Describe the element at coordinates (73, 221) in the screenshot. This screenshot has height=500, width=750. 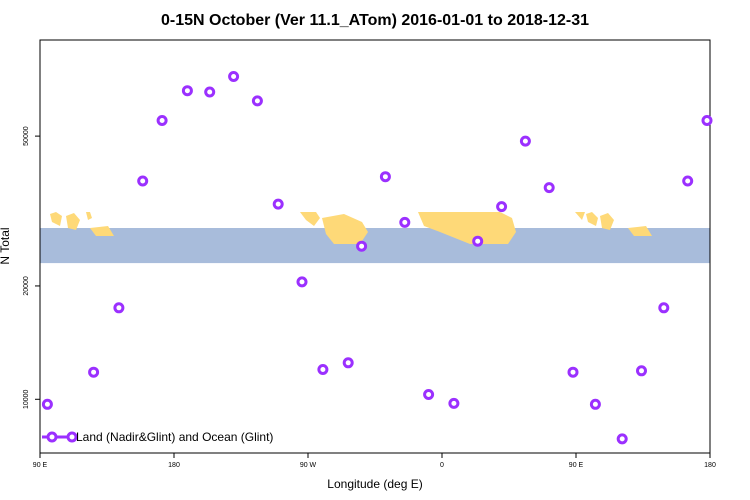
I see `land-borneo` at that location.